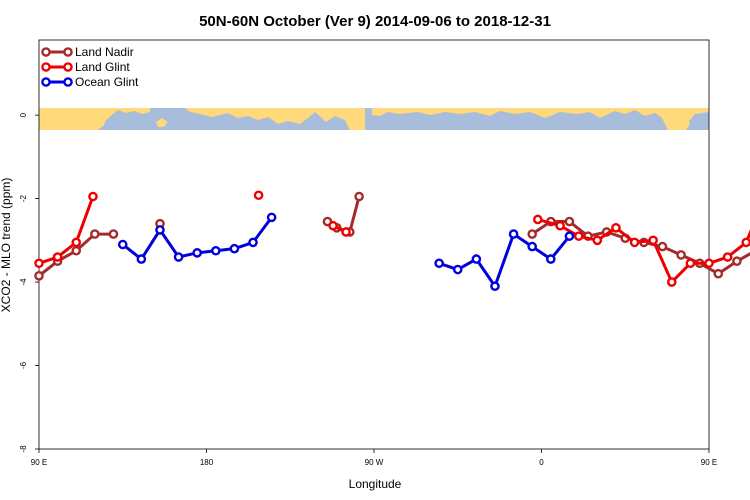 Image resolution: width=750 pixels, height=500 pixels. Describe the element at coordinates (346, 252) in the screenshot. I see `series-ocean-glint` at that location.